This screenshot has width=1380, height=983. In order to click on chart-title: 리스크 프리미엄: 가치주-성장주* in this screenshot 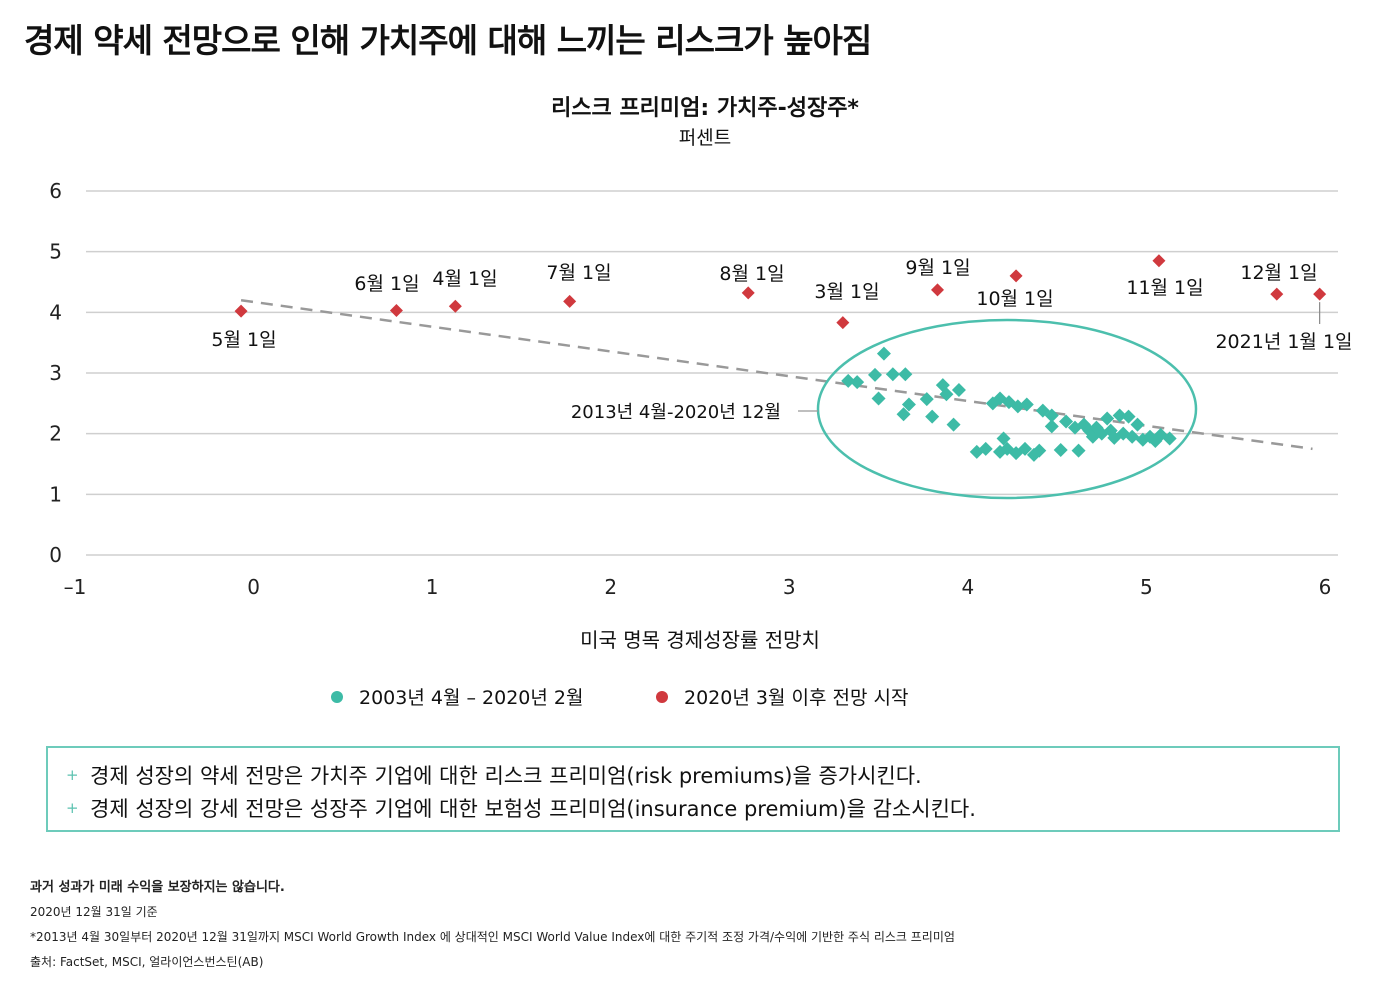, I will do `click(705, 108)`.